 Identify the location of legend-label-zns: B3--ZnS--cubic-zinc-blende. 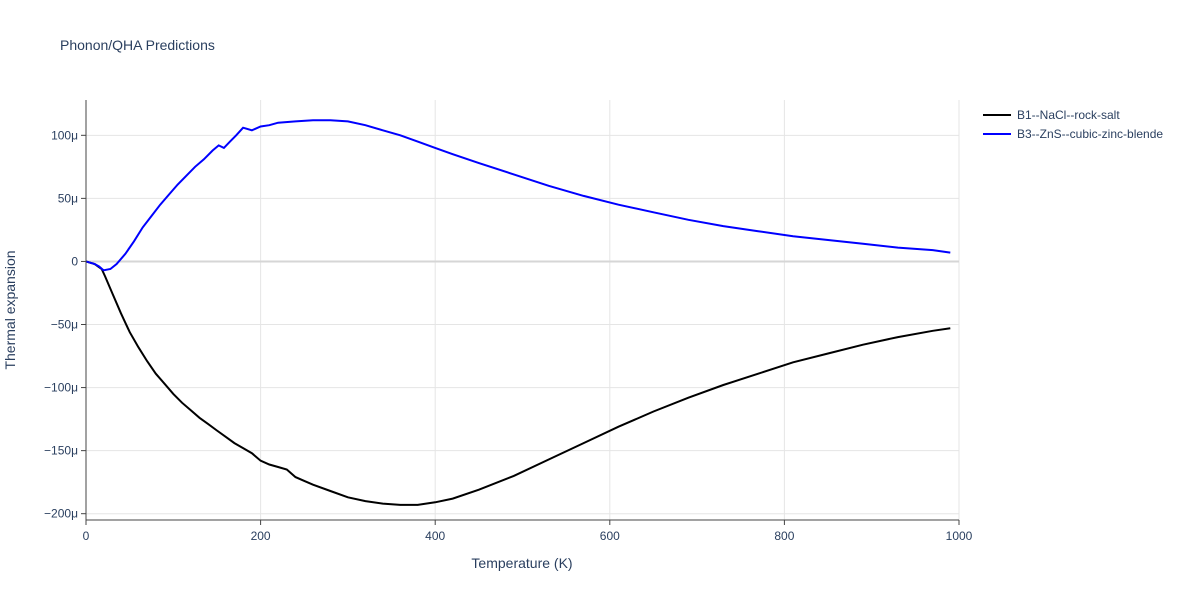
(1090, 134).